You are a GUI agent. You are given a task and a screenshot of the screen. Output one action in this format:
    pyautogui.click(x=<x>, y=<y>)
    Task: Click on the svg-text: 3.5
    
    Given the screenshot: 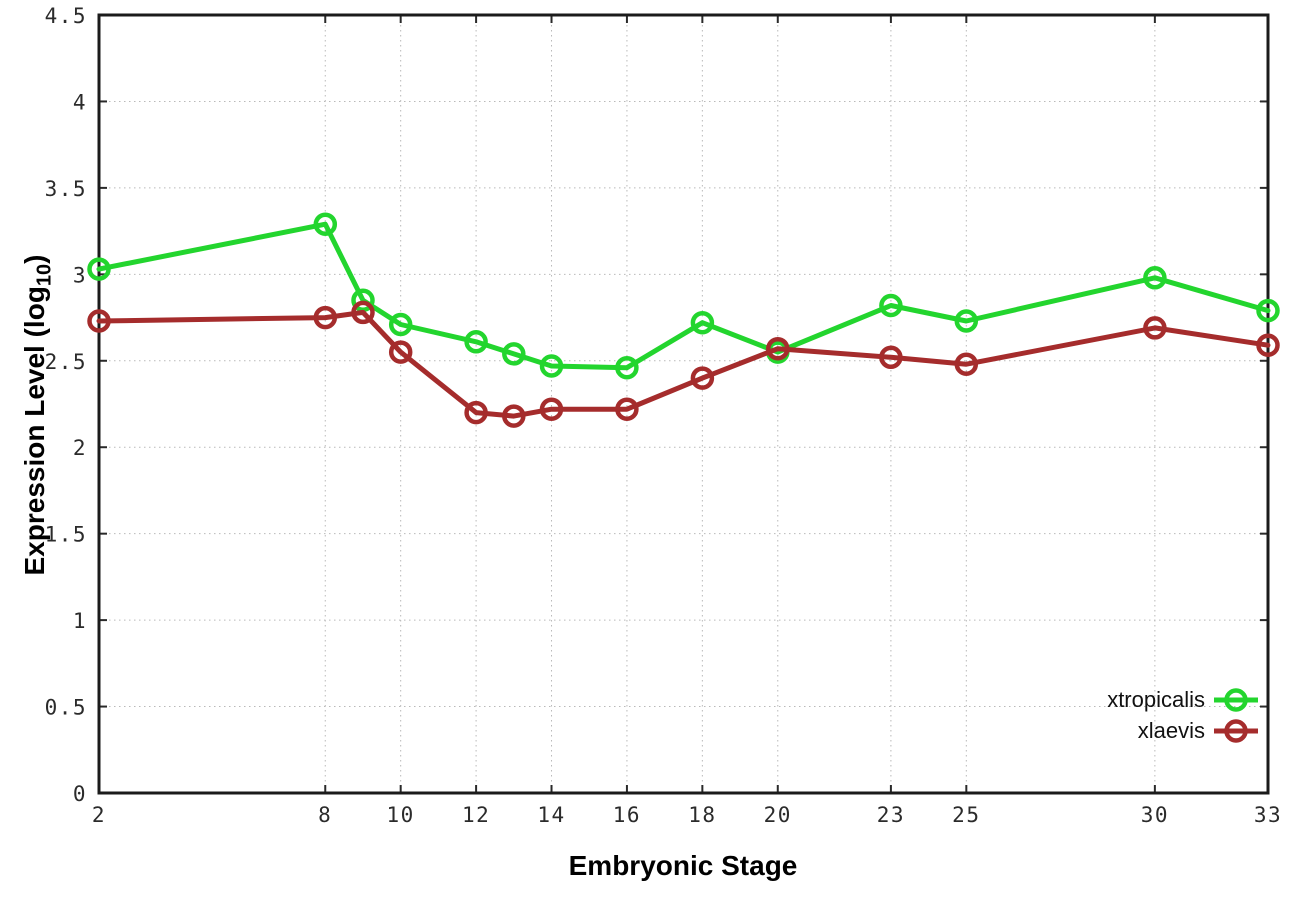 What is the action you would take?
    pyautogui.click(x=66, y=189)
    